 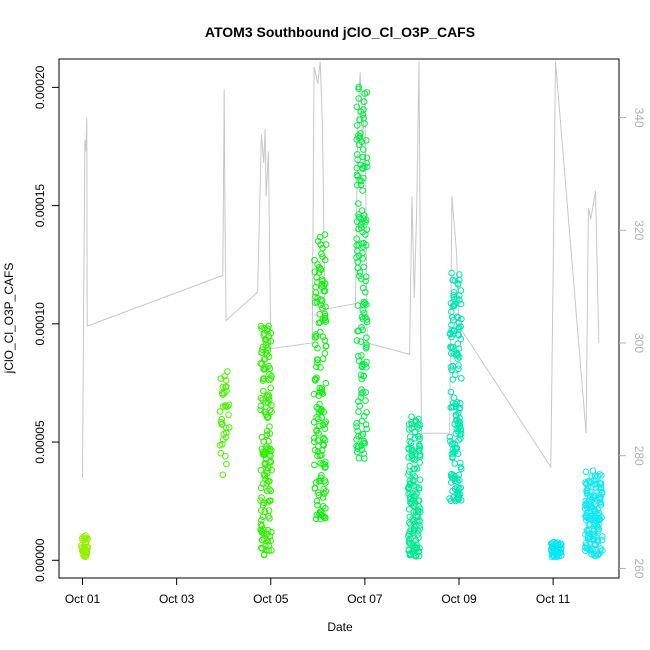 I want to click on x-tick-label: Oct 01, so click(x=83, y=599).